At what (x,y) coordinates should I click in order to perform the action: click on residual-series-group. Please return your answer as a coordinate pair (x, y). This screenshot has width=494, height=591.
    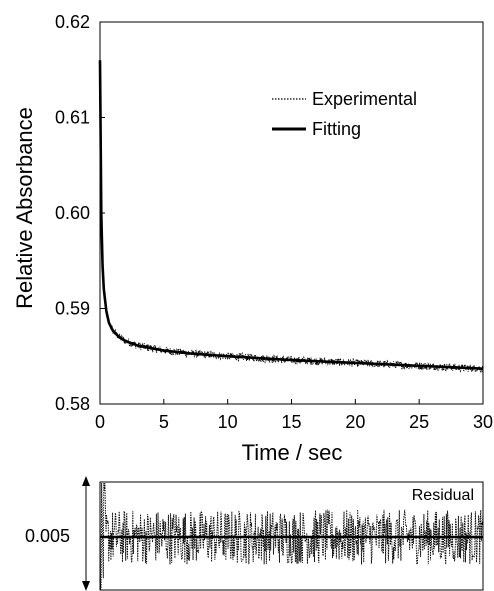
    Looking at the image, I should click on (291, 536).